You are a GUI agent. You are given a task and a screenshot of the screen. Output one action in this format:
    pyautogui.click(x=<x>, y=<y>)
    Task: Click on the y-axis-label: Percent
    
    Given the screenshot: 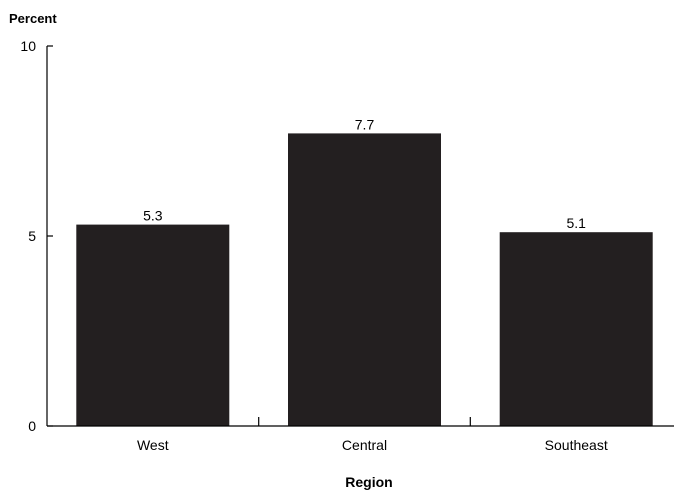 What is the action you would take?
    pyautogui.click(x=33, y=18)
    